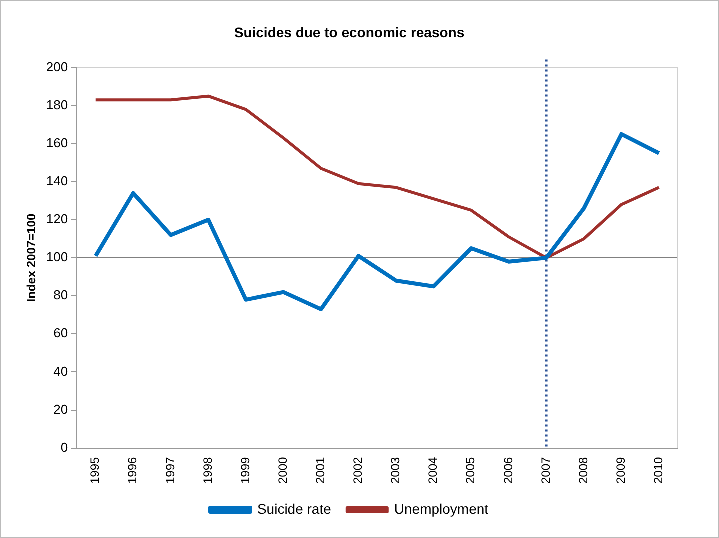  What do you see at coordinates (57, 219) in the screenshot?
I see `y-tick-label: 120` at bounding box center [57, 219].